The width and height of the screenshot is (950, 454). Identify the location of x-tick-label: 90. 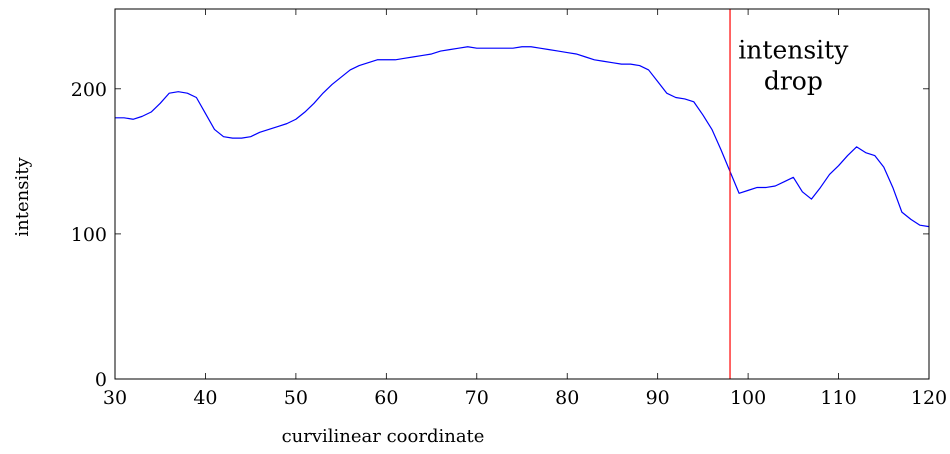
(658, 398).